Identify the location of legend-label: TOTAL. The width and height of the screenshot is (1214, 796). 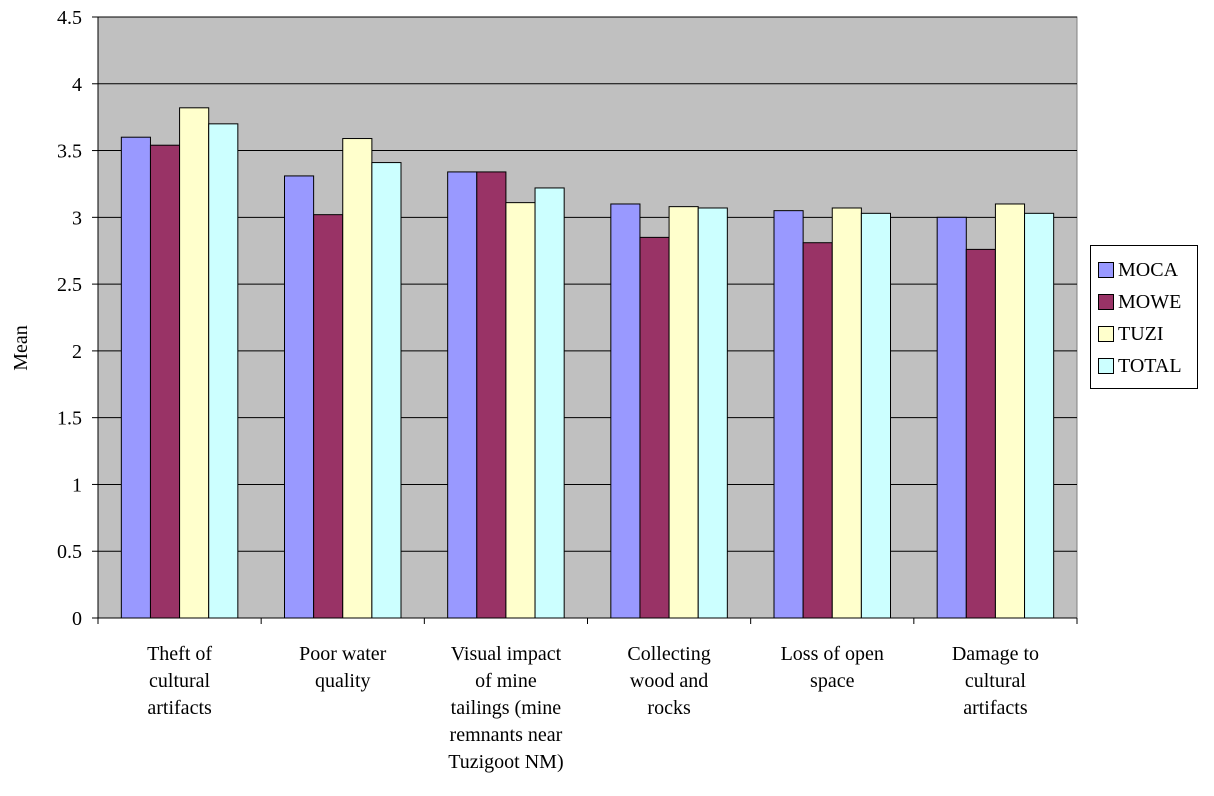
(1150, 365).